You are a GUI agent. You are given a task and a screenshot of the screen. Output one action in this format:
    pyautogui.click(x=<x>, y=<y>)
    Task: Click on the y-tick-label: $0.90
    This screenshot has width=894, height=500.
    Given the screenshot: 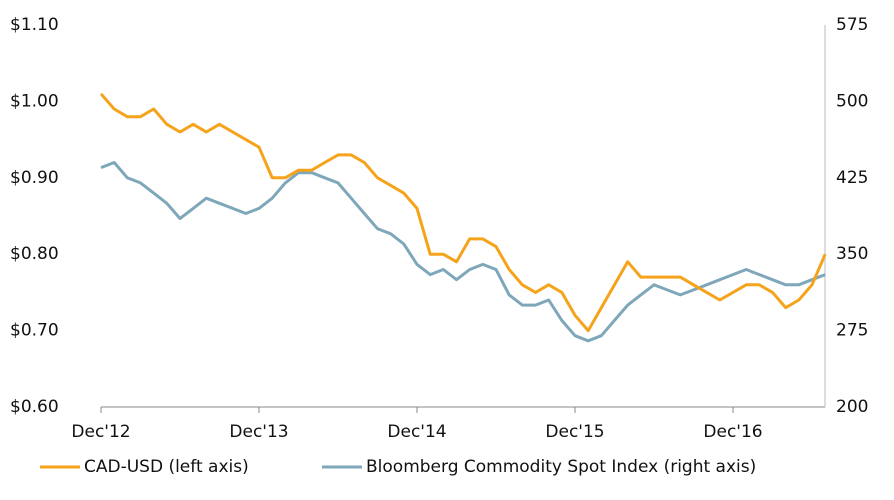 What is the action you would take?
    pyautogui.click(x=34, y=178)
    